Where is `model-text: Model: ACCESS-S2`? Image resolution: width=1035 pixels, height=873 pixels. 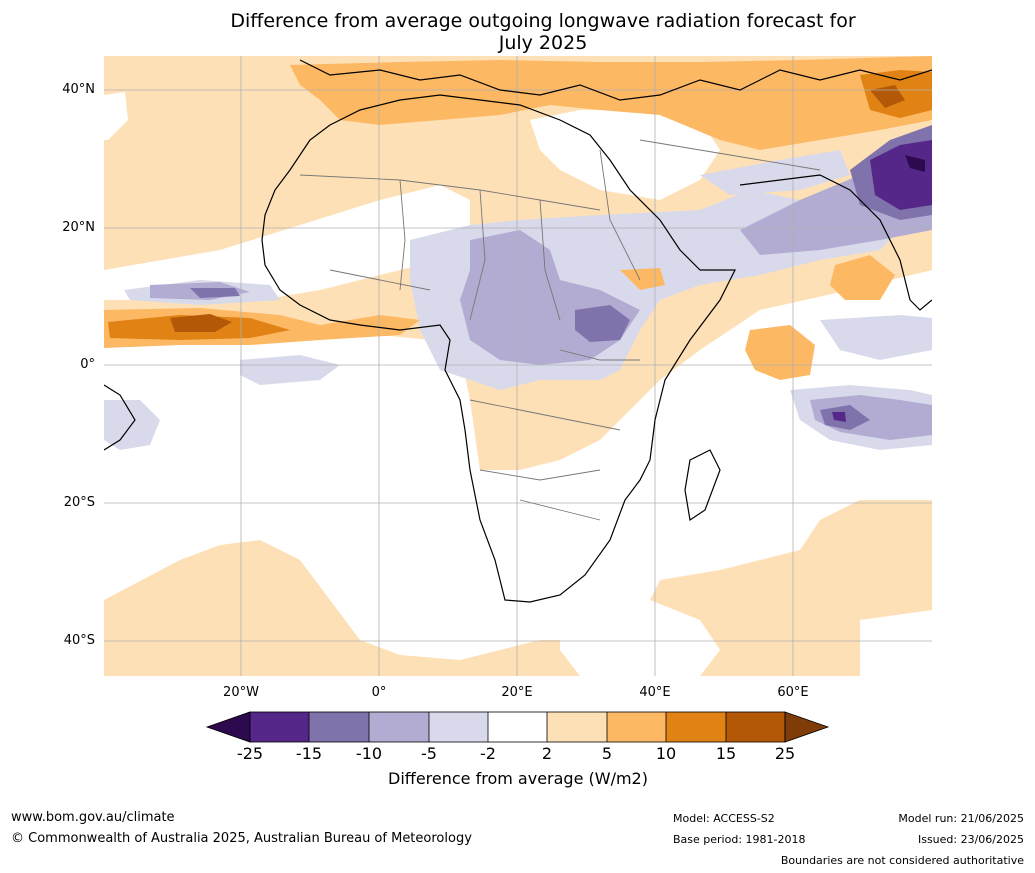 model-text: Model: ACCESS-S2 is located at coordinates (724, 818).